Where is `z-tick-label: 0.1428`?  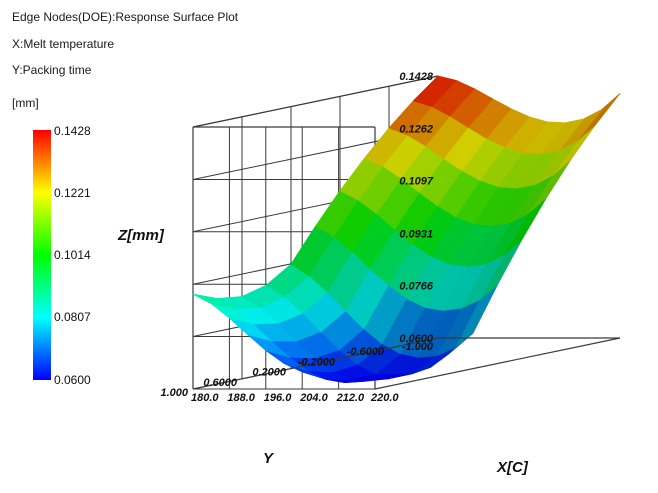 z-tick-label: 0.1428 is located at coordinates (416, 77).